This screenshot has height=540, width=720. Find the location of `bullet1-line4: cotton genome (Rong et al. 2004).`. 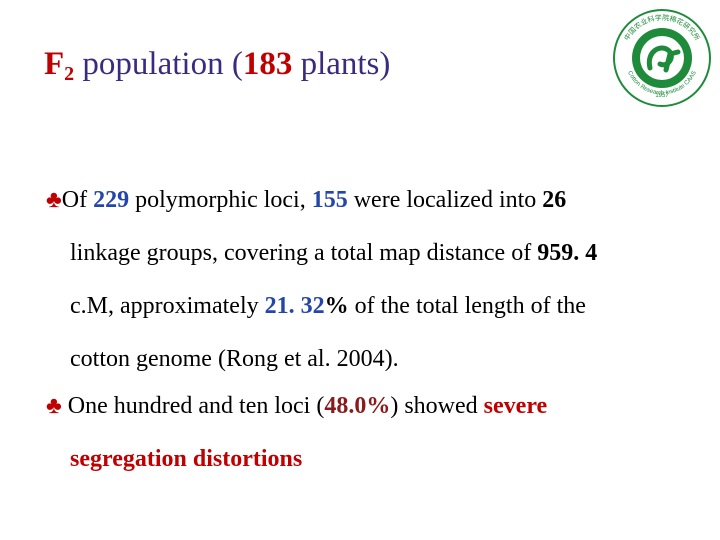

bullet1-line4: cotton genome (Rong et al. 2004). is located at coordinates (321, 359).